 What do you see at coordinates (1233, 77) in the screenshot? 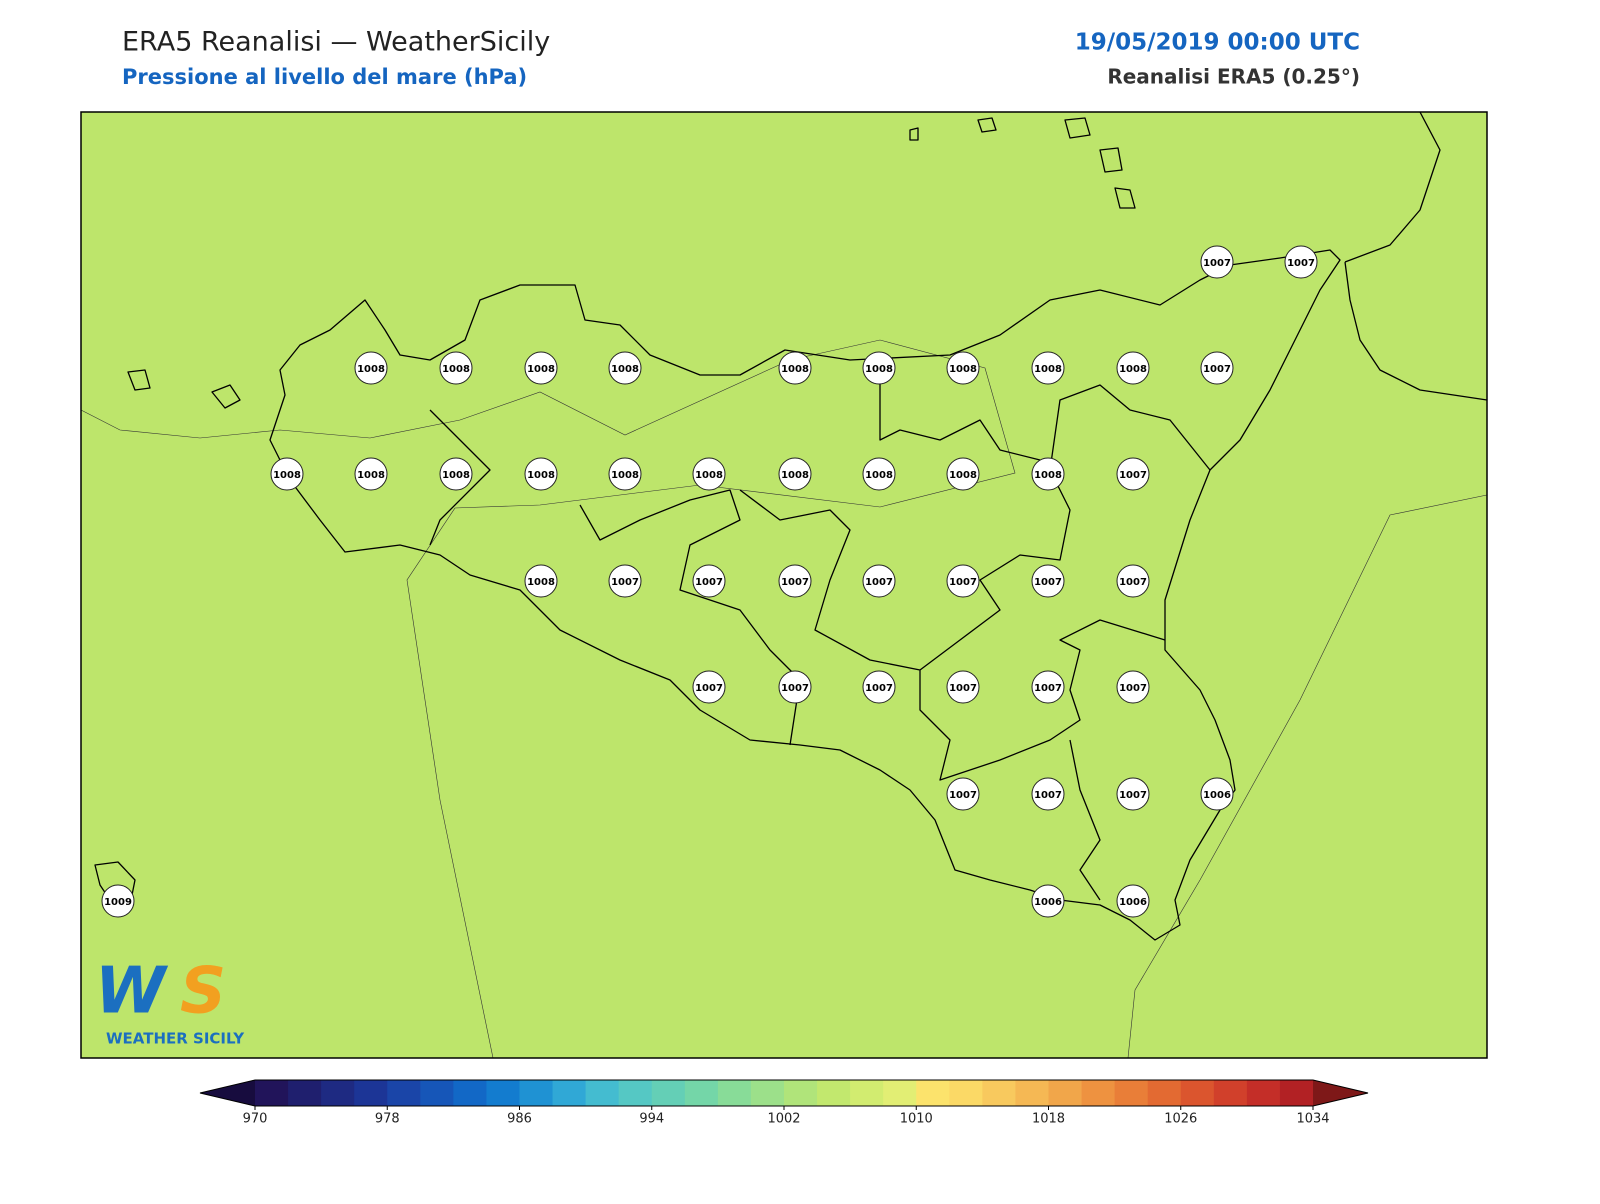
I see `source: Reanalisi ERA5 (0.25°)` at bounding box center [1233, 77].